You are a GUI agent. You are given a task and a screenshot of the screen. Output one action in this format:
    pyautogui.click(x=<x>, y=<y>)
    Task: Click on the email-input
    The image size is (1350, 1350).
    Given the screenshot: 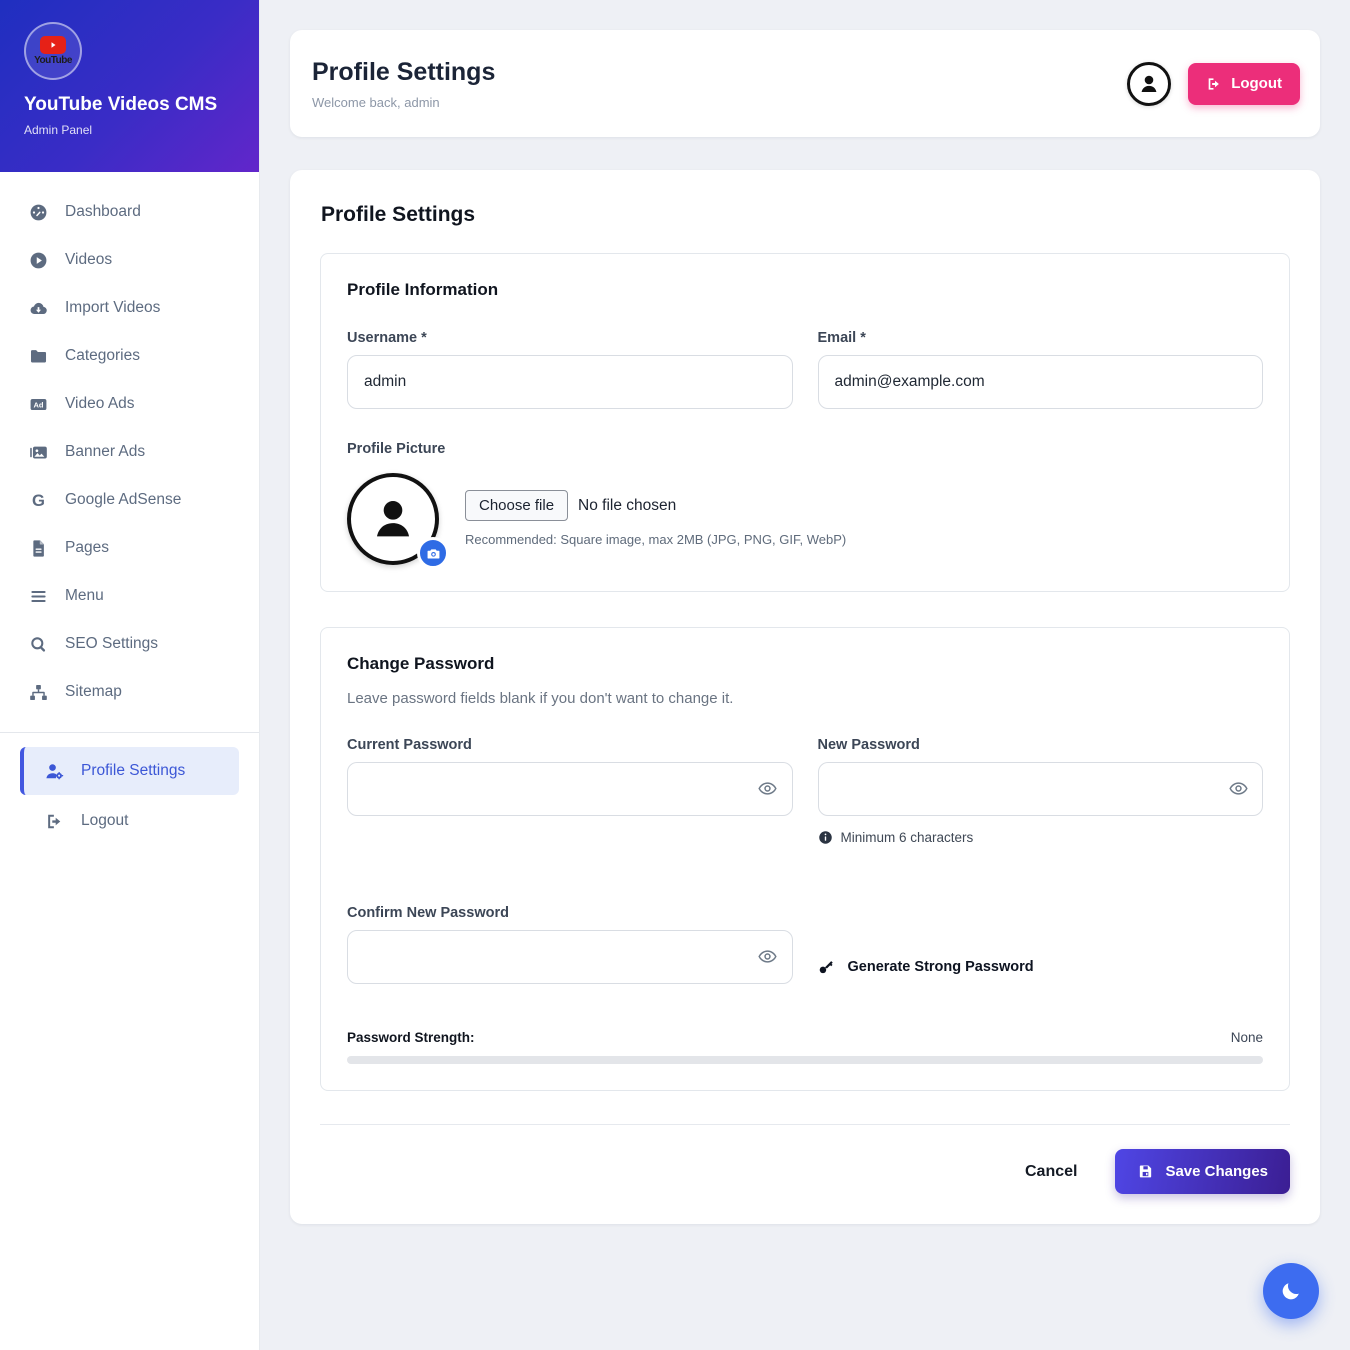 What is the action you would take?
    pyautogui.click(x=1040, y=382)
    